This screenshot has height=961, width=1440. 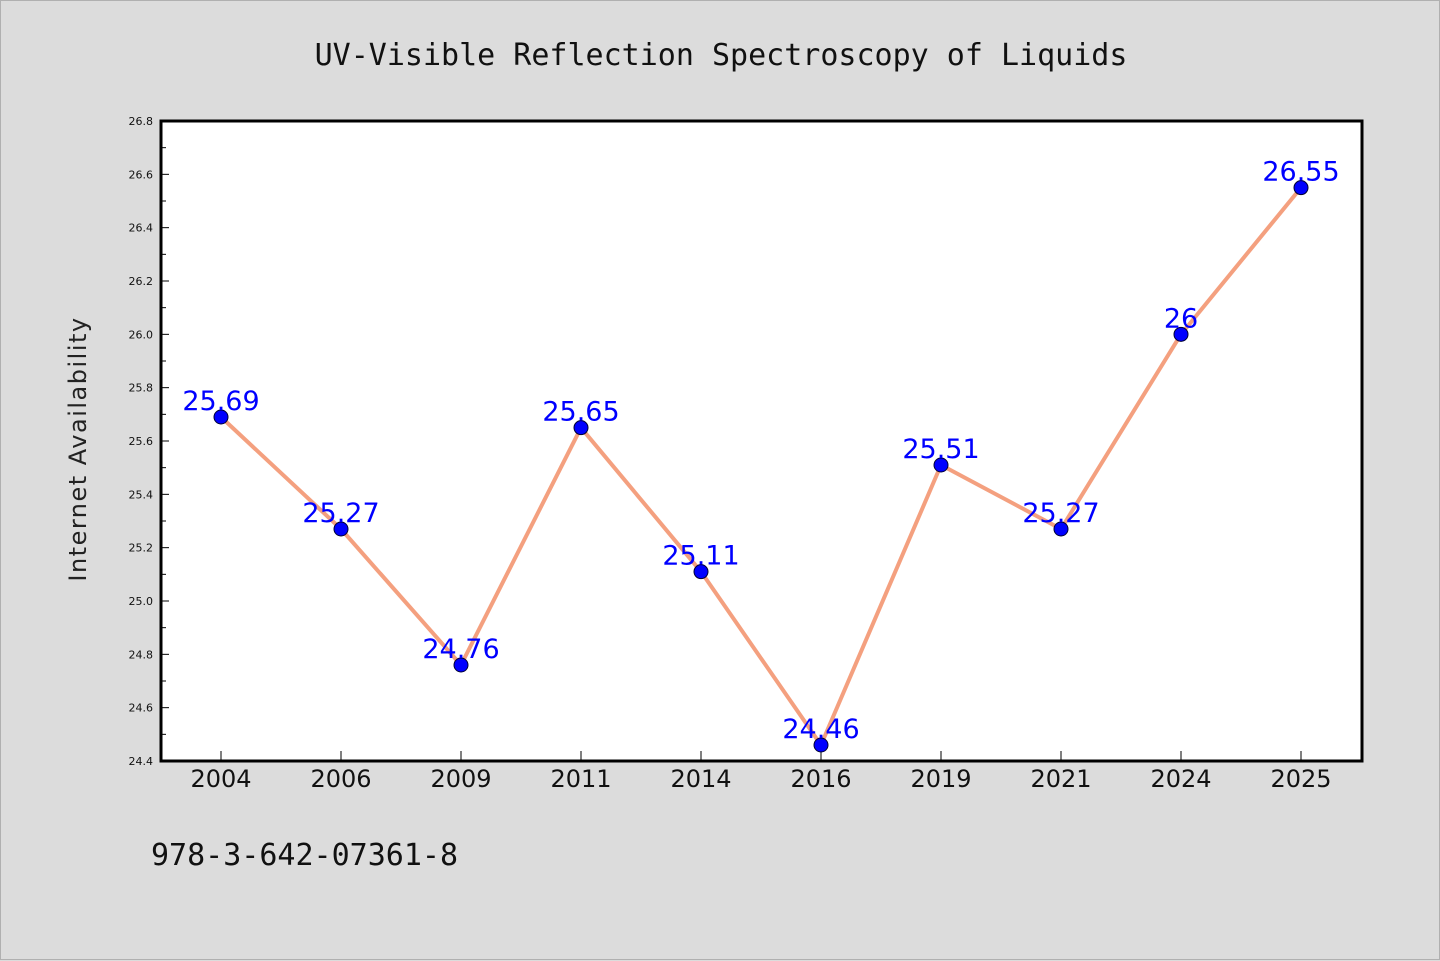 I want to click on y-tick-label: 24.8, so click(x=141, y=654).